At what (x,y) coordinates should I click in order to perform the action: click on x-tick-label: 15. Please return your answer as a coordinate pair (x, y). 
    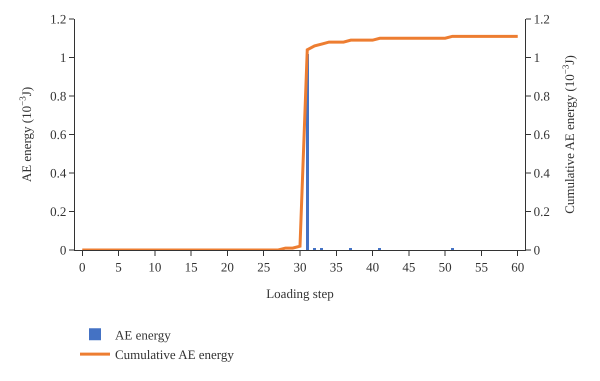
    Looking at the image, I should click on (191, 267).